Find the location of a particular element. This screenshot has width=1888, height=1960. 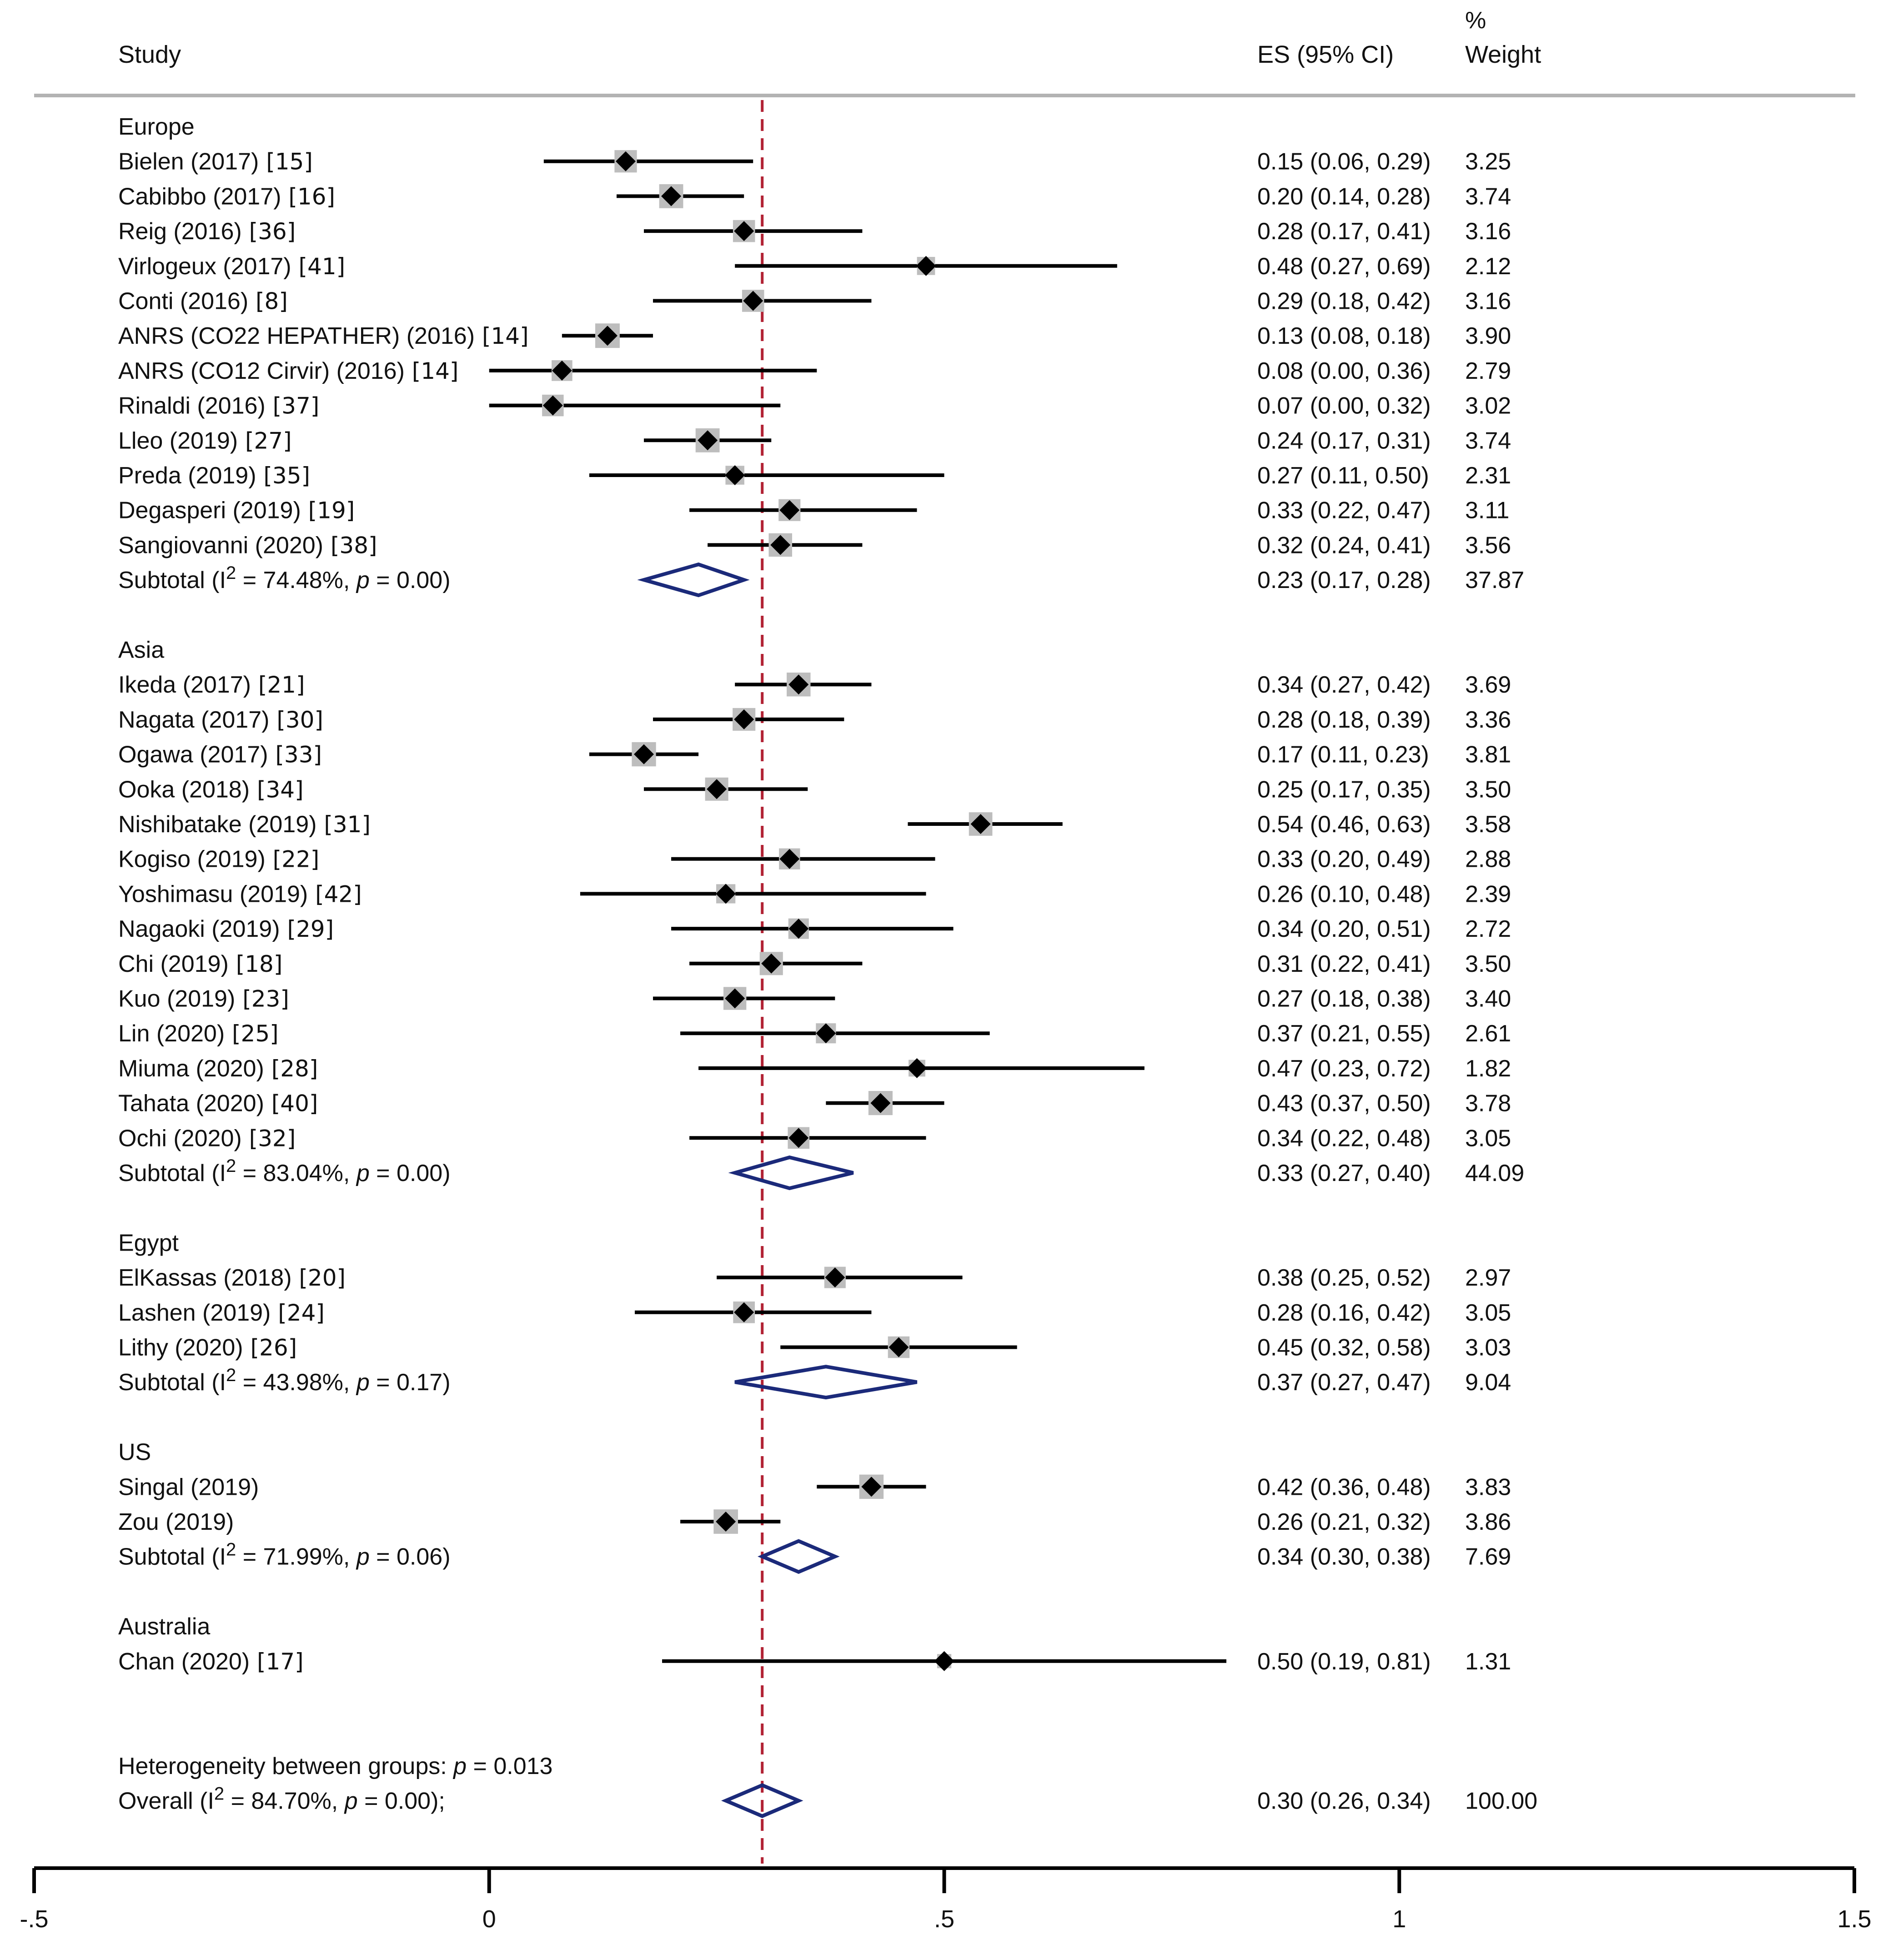

weight-value: 2.79 is located at coordinates (1488, 371).